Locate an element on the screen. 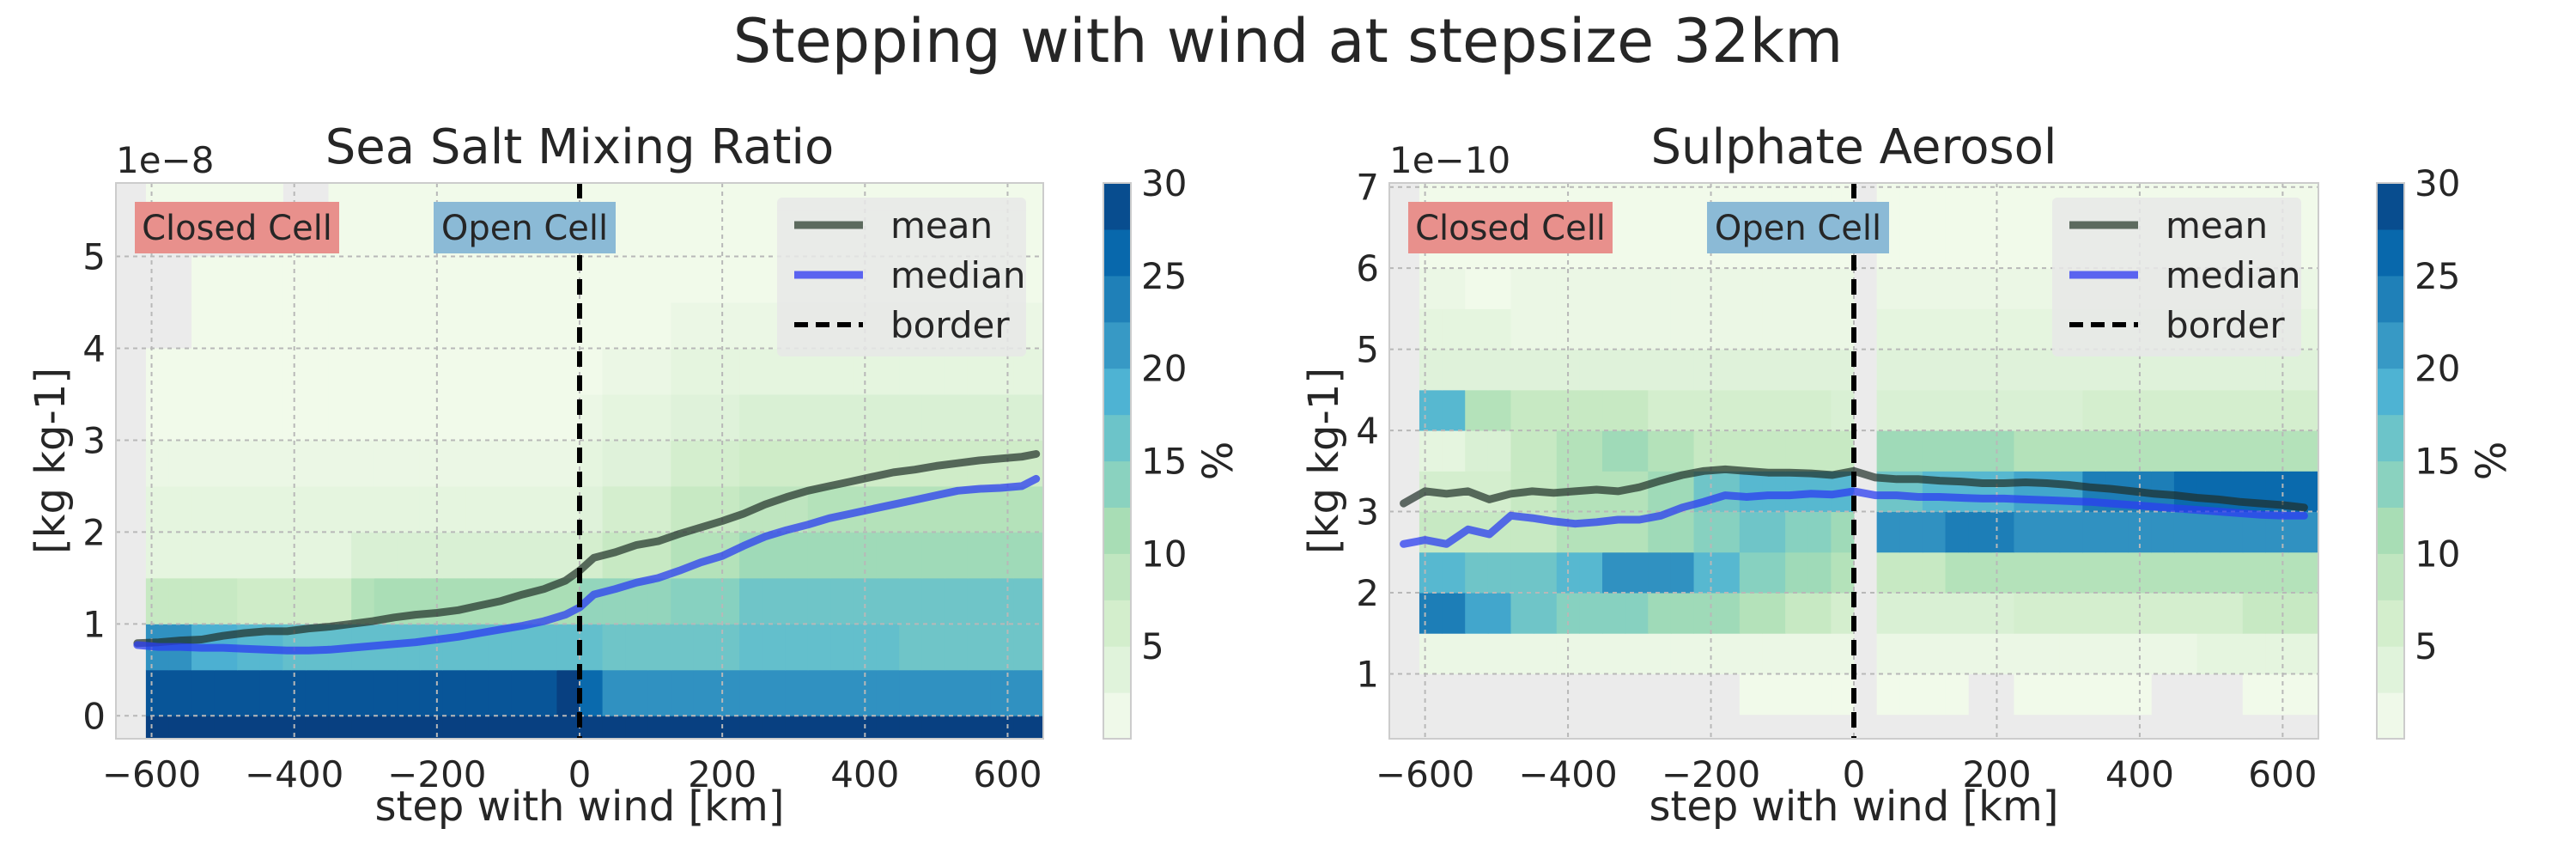 The image size is (2576, 859). colorbar-segment is located at coordinates (1117, 485).